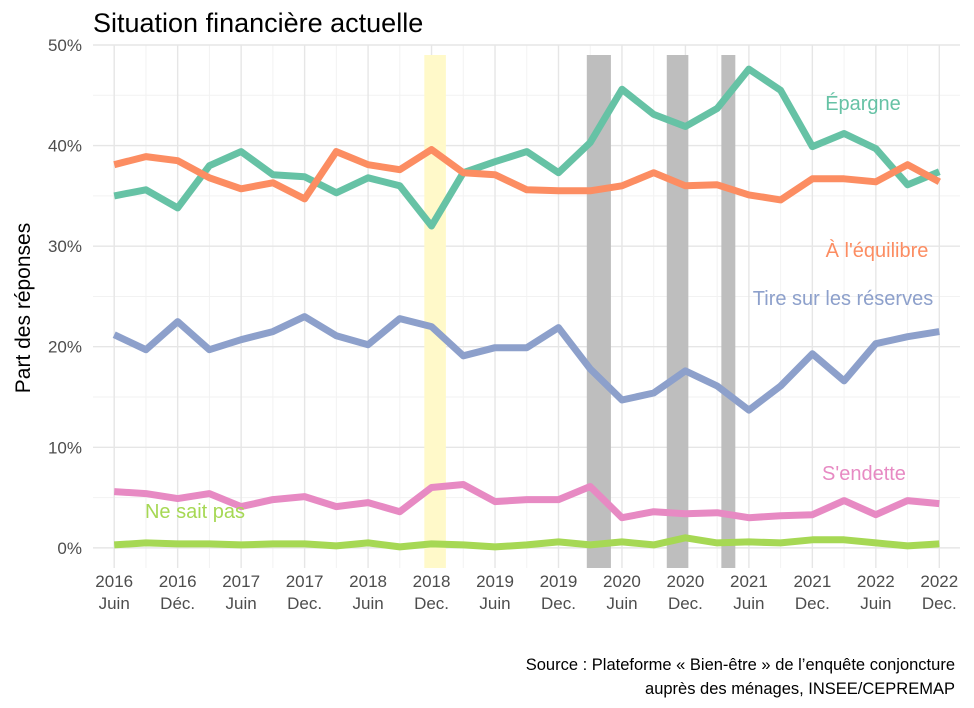 This screenshot has width=974, height=708. What do you see at coordinates (258, 23) in the screenshot?
I see `chart-title: Situation financière actuelle` at bounding box center [258, 23].